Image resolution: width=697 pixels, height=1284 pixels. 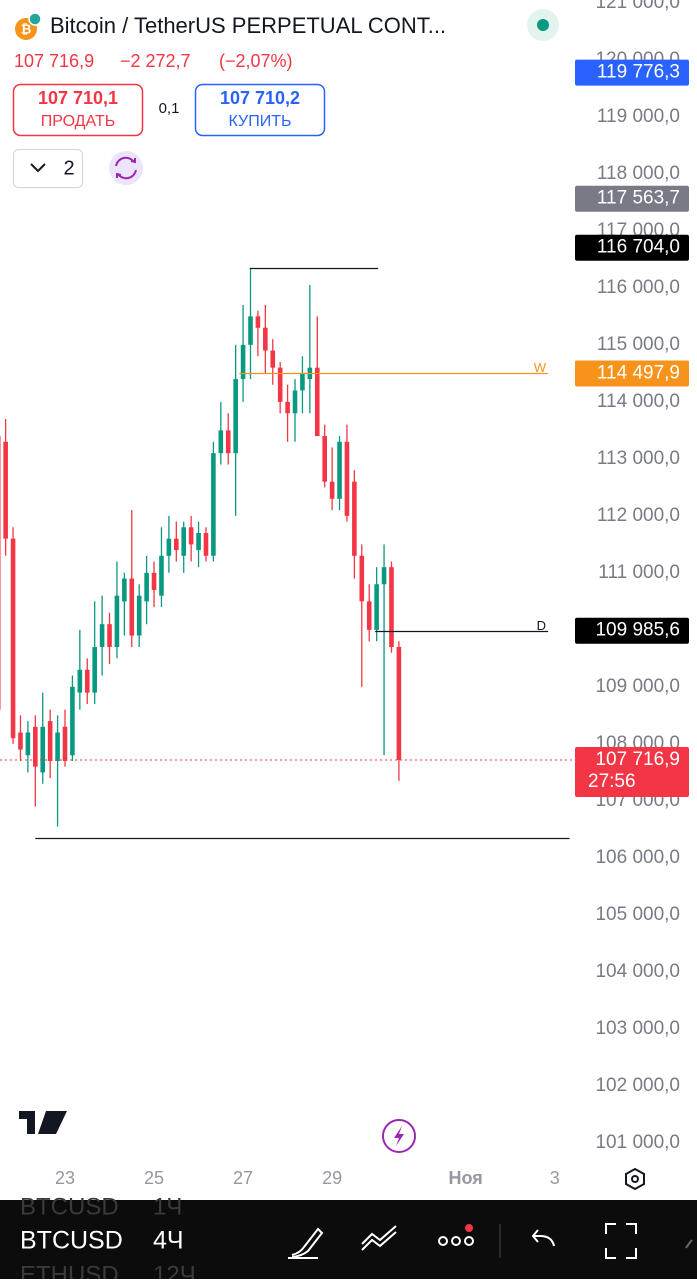 What do you see at coordinates (637, 6) in the screenshot?
I see `y-tick-label: 121 000,0` at bounding box center [637, 6].